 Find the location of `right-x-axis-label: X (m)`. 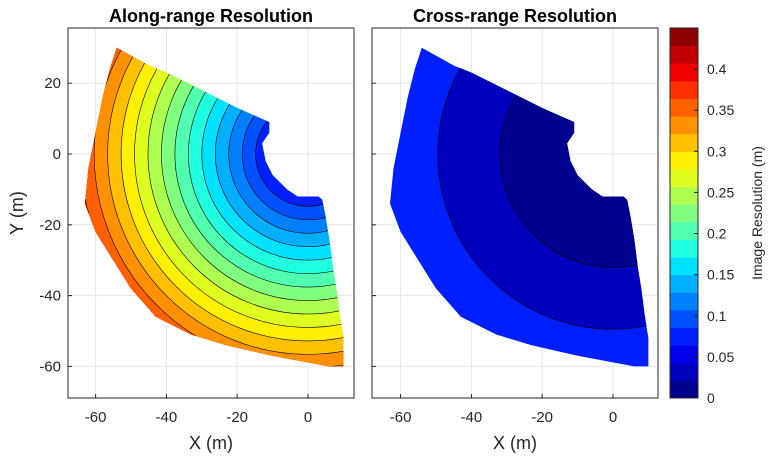

right-x-axis-label: X (m) is located at coordinates (515, 443).